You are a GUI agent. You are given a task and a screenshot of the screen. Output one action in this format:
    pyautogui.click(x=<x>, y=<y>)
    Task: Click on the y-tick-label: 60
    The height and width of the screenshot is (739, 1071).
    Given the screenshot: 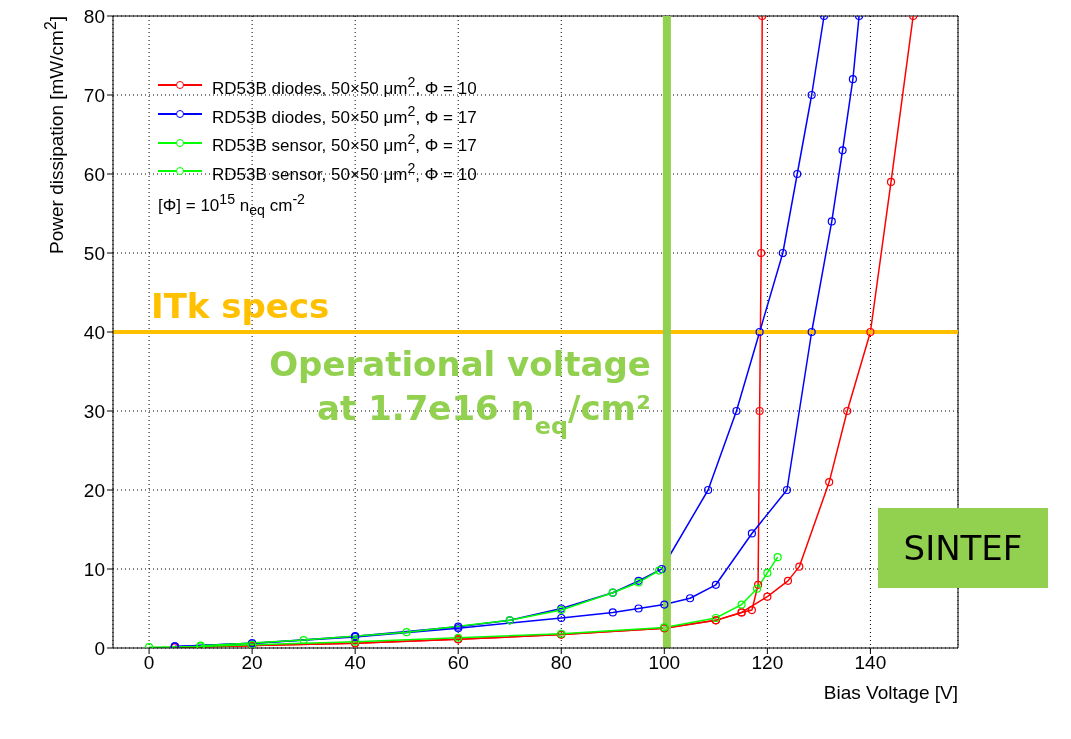 What is the action you would take?
    pyautogui.click(x=94, y=174)
    